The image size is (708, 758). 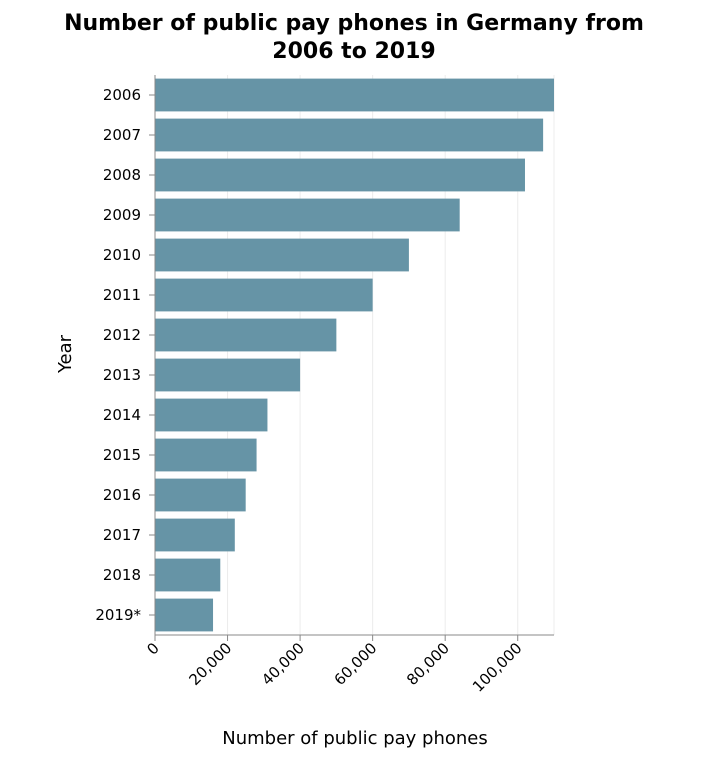 What do you see at coordinates (122, 175) in the screenshot?
I see `y-tick-label: 2008` at bounding box center [122, 175].